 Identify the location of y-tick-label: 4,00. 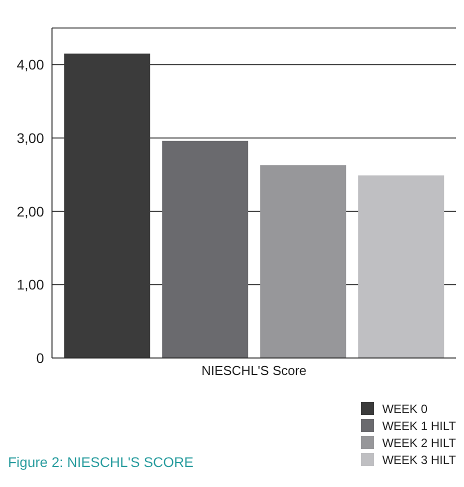
(30, 64).